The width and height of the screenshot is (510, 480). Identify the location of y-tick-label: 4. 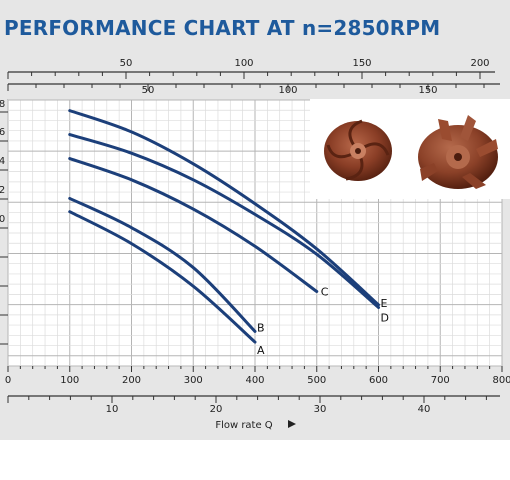
(2, 161).